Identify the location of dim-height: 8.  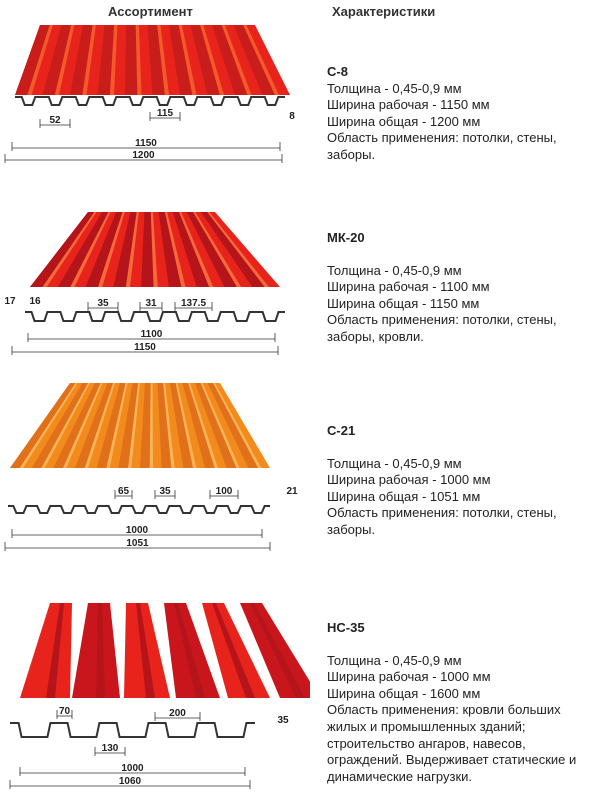
(292, 116).